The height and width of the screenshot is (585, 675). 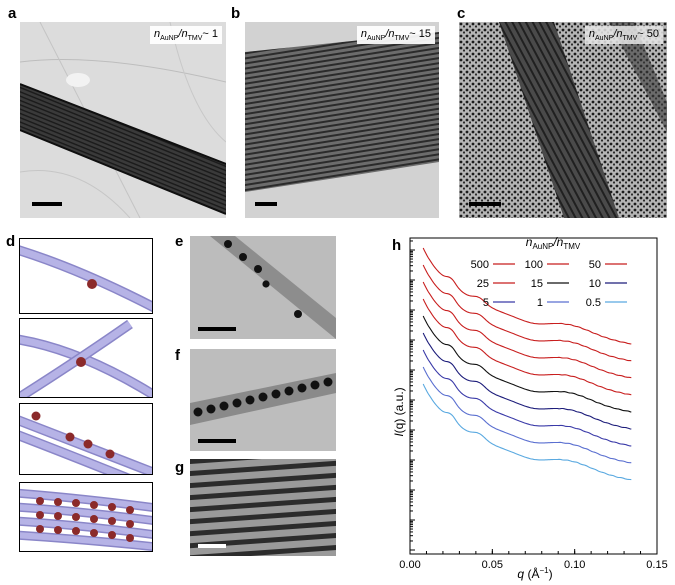 I want to click on x-axis-label: q (Å−1), so click(x=534, y=573).